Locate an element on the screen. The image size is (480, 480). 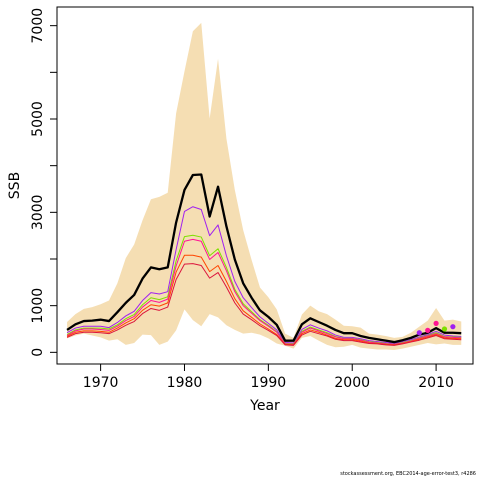
x-tick-label: 2000 is located at coordinates (352, 383).